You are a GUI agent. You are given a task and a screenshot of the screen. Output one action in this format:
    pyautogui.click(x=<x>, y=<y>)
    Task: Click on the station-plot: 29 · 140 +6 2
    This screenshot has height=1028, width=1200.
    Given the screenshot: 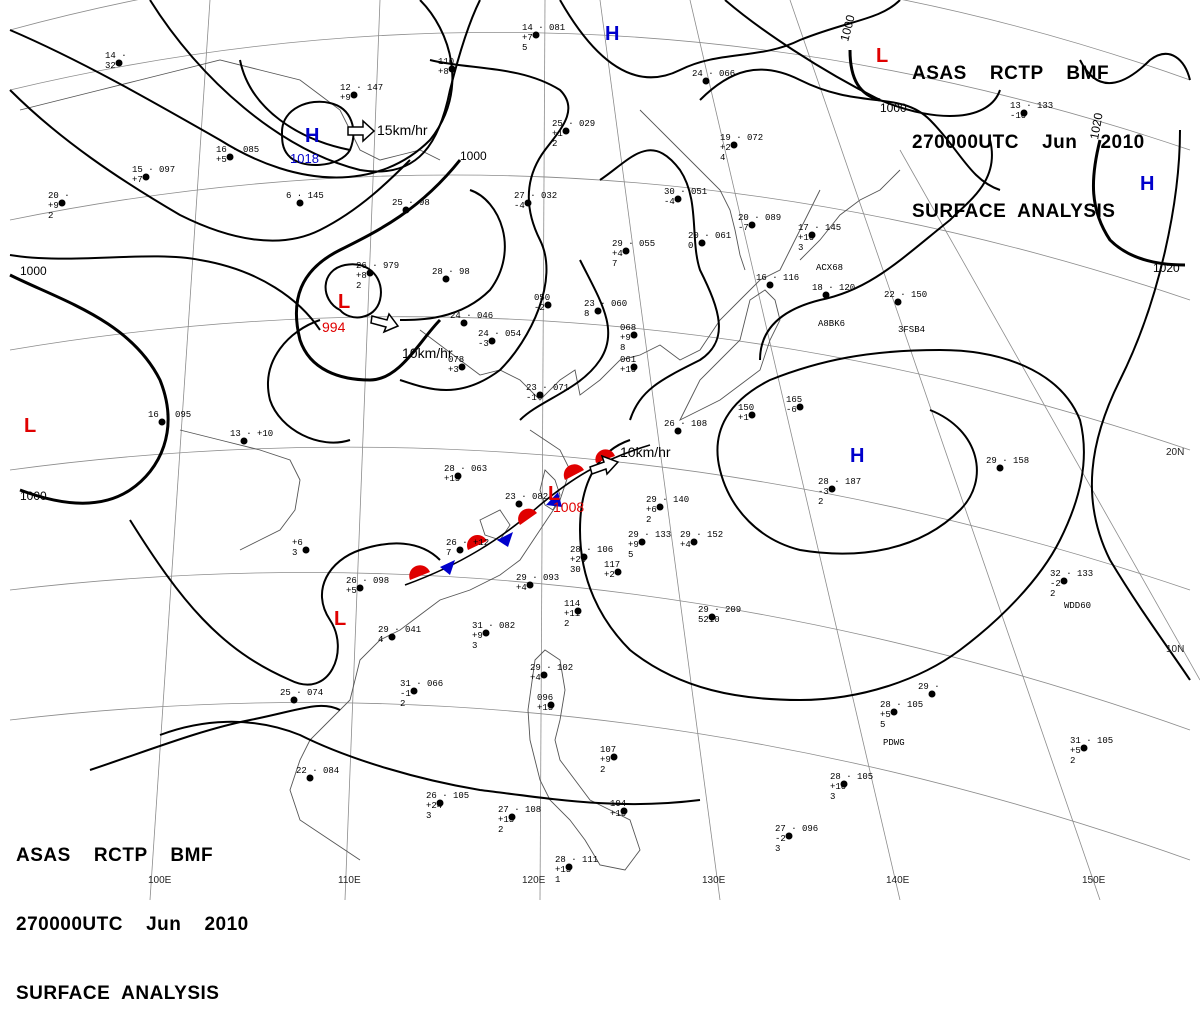 What is the action you would take?
    pyautogui.click(x=667, y=510)
    